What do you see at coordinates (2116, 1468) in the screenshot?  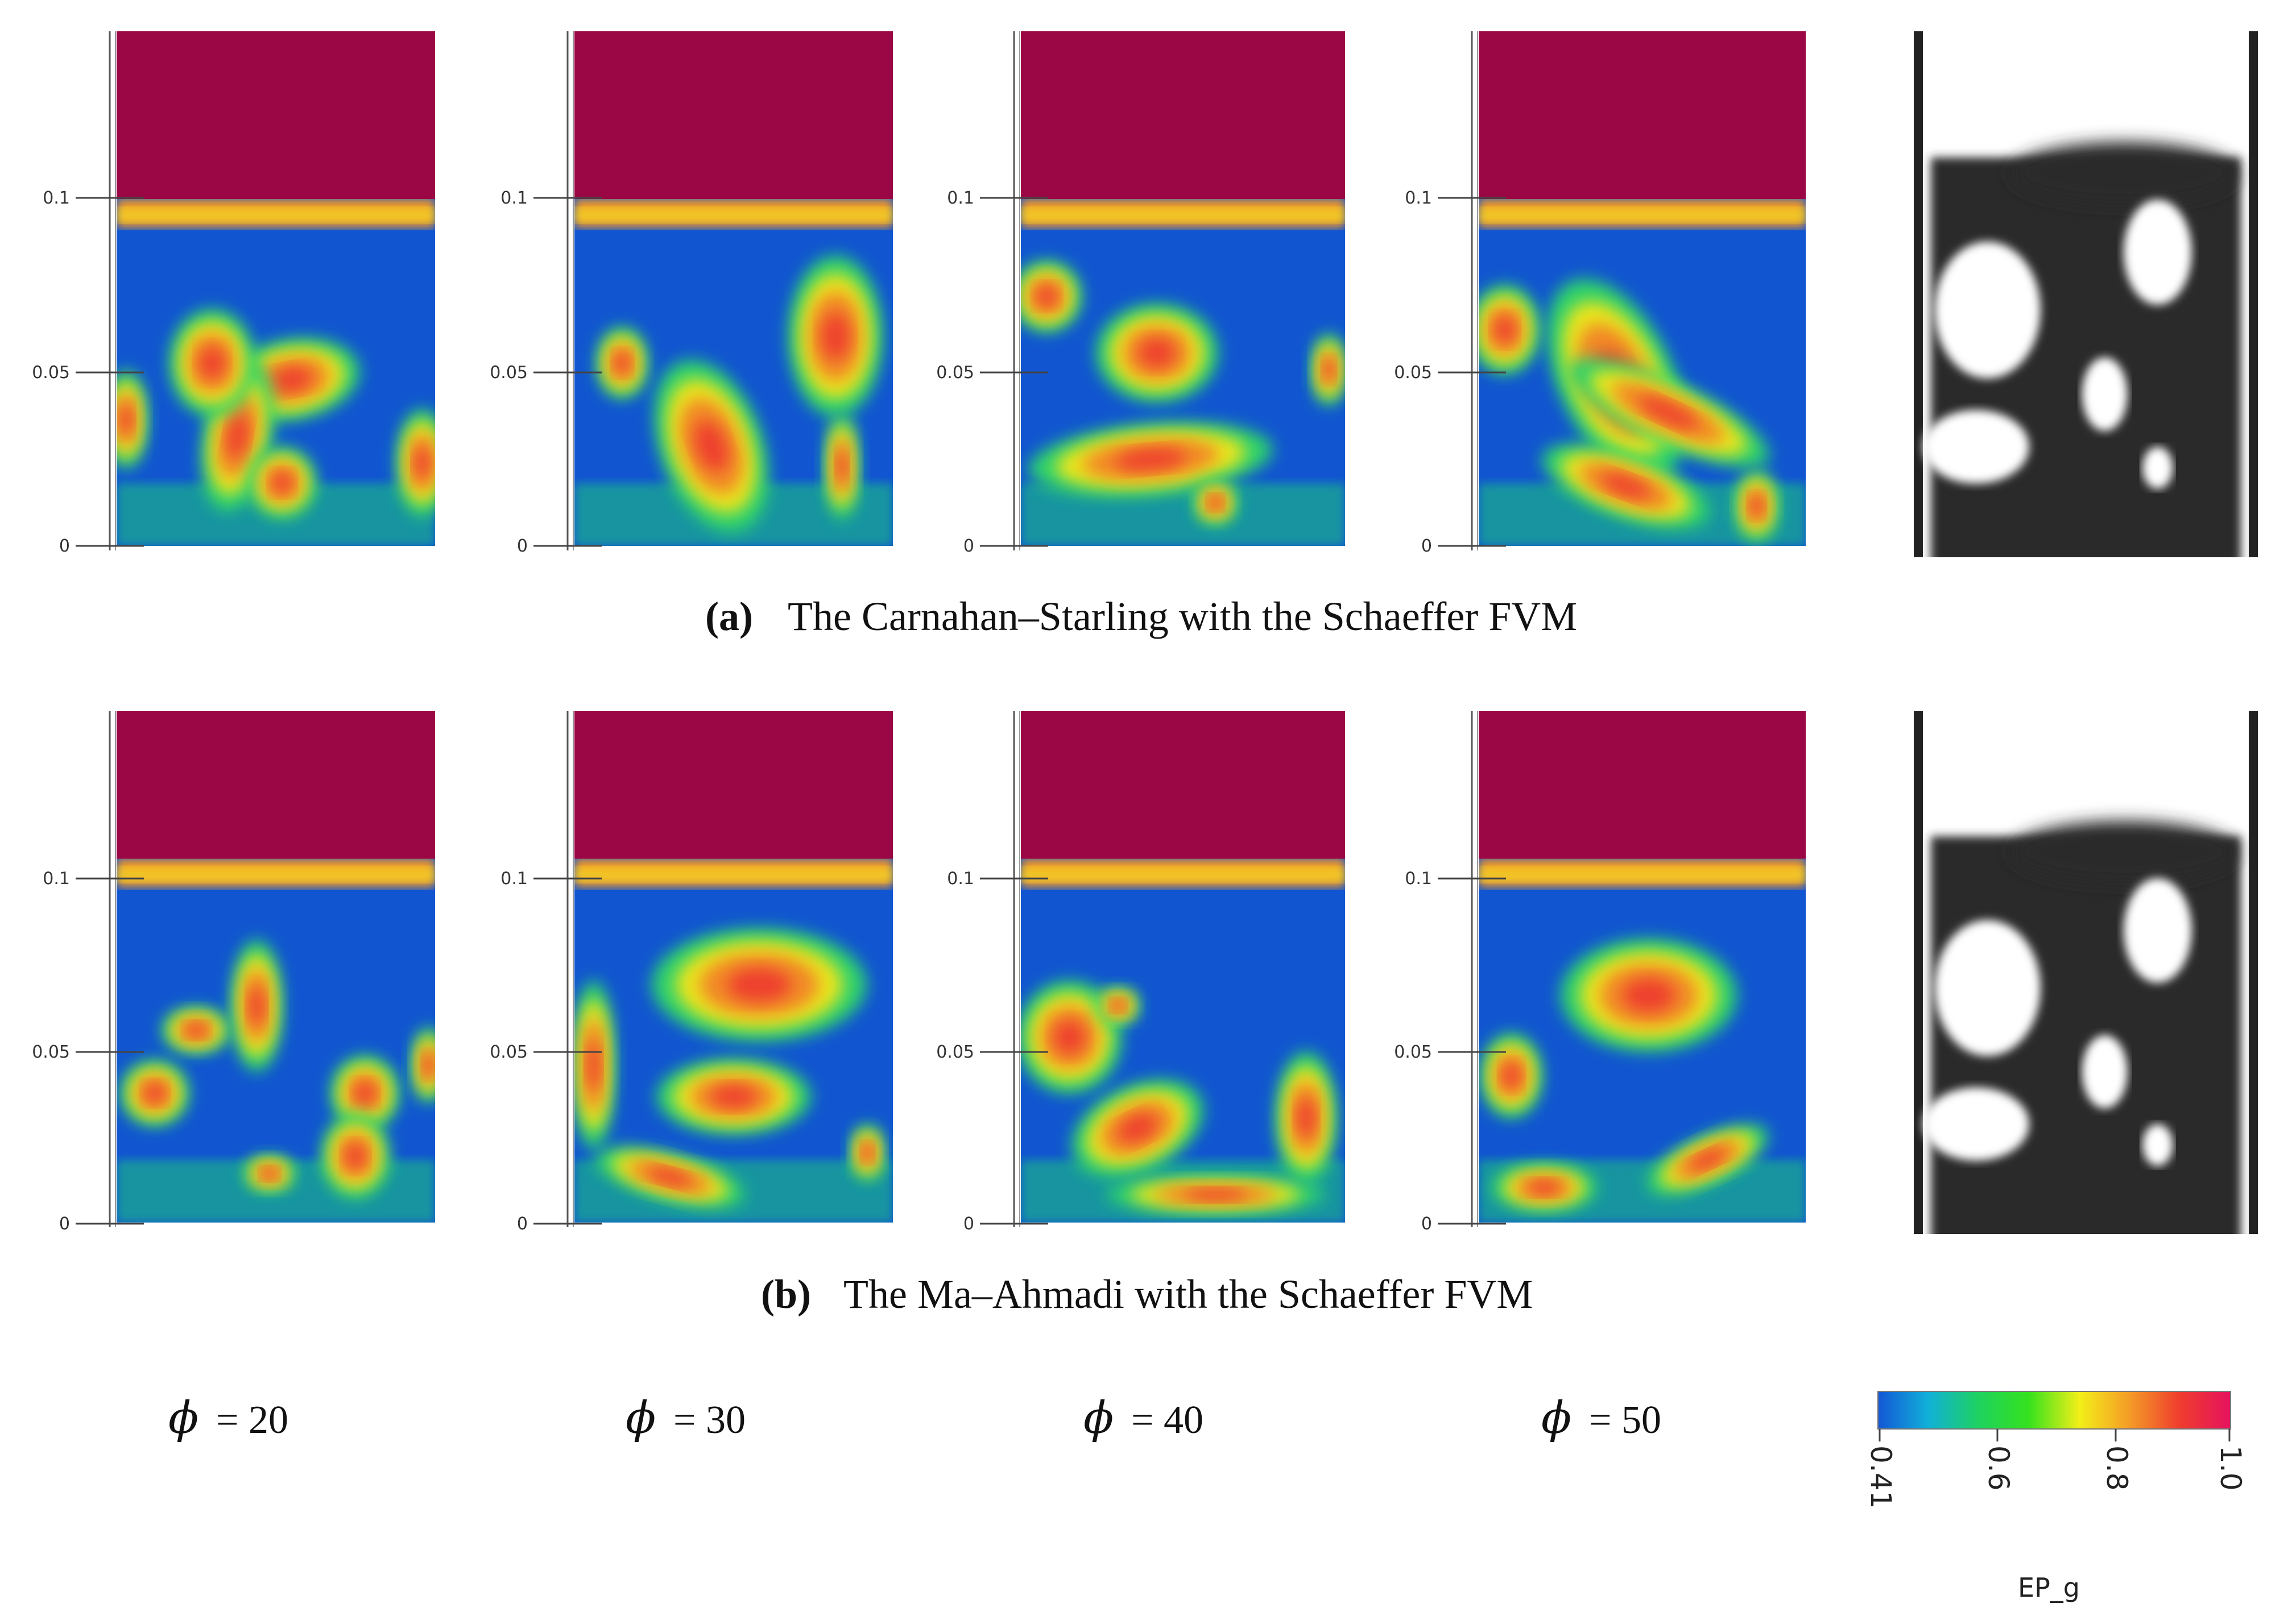 I see `colorbar-tick-label: 0.8` at bounding box center [2116, 1468].